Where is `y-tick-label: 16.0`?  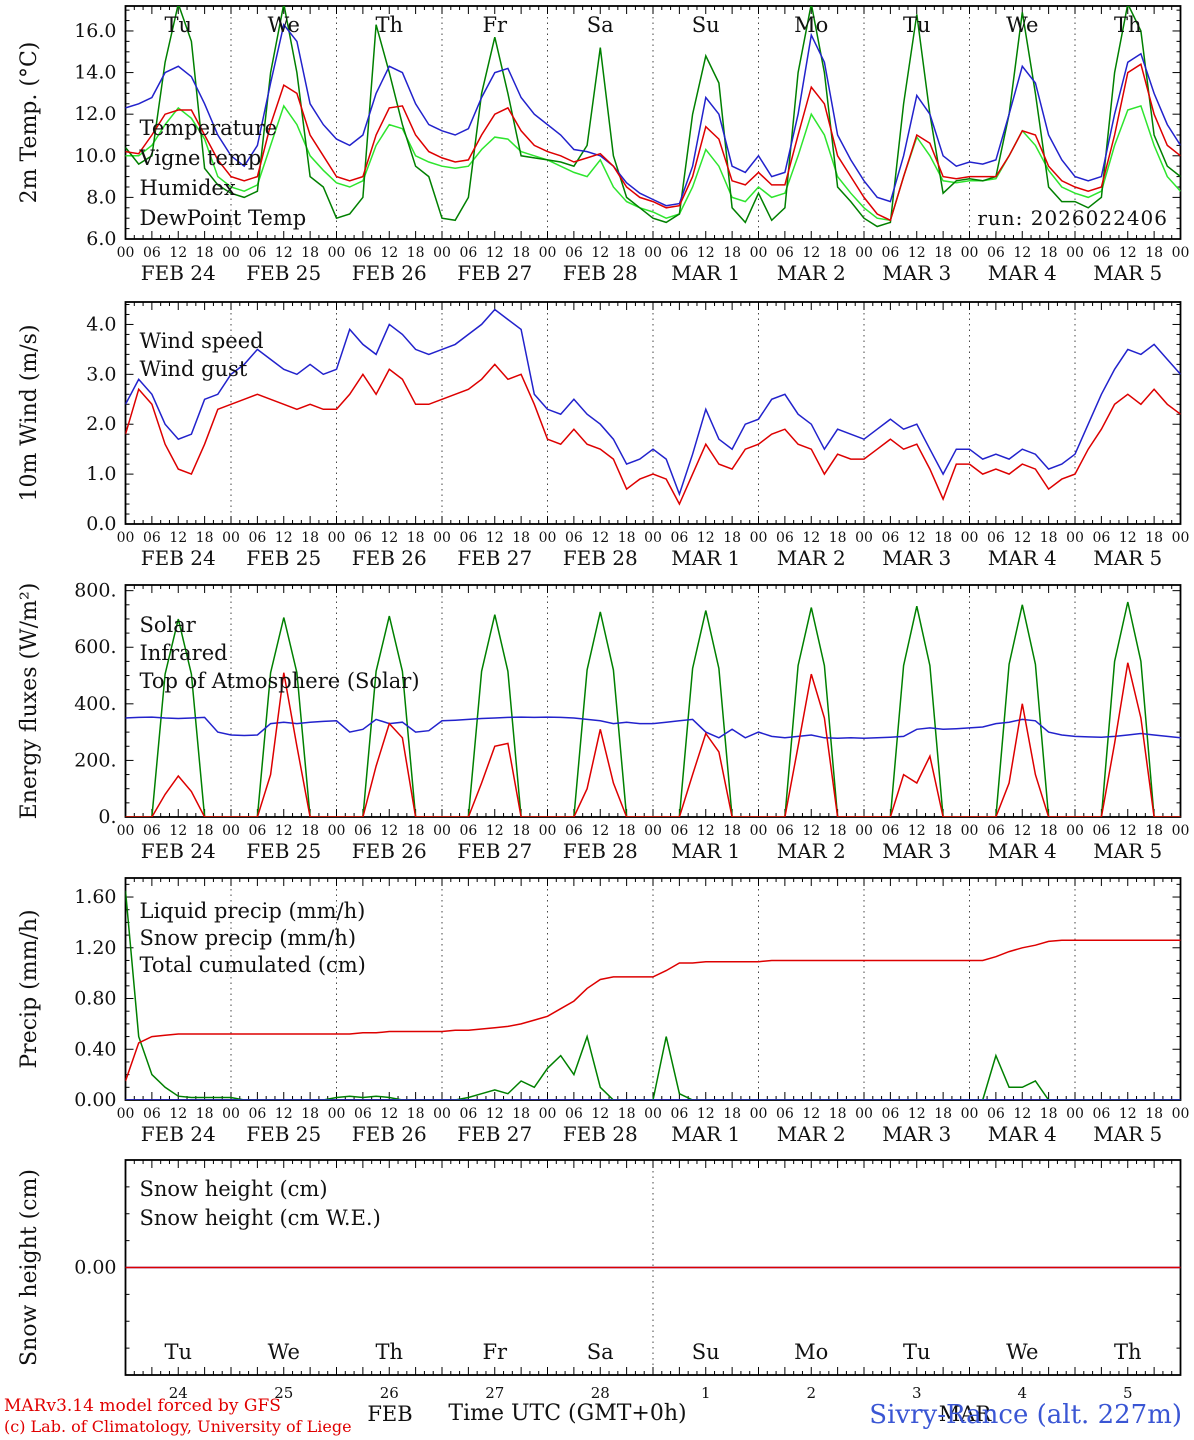 y-tick-label: 16.0 is located at coordinates (95, 31).